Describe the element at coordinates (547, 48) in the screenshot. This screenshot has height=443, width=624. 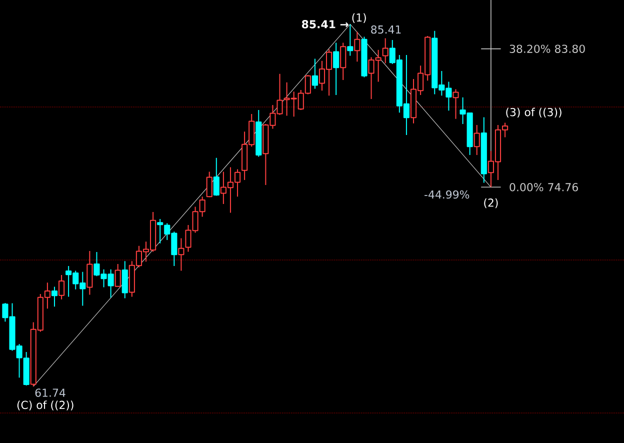
I see `ref-line-label: 38.20% 83.80` at that location.